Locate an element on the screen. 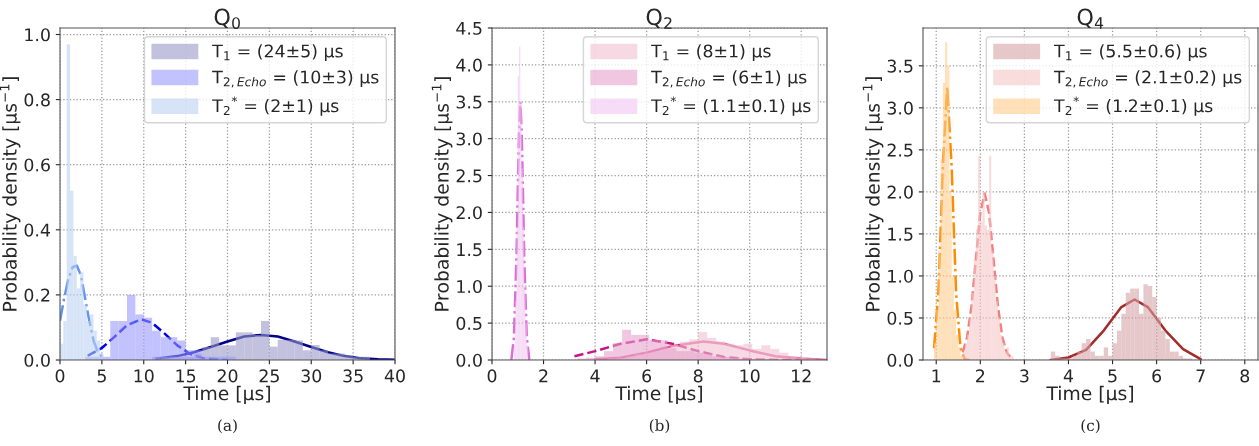  x-tick-label: 15 is located at coordinates (186, 376).